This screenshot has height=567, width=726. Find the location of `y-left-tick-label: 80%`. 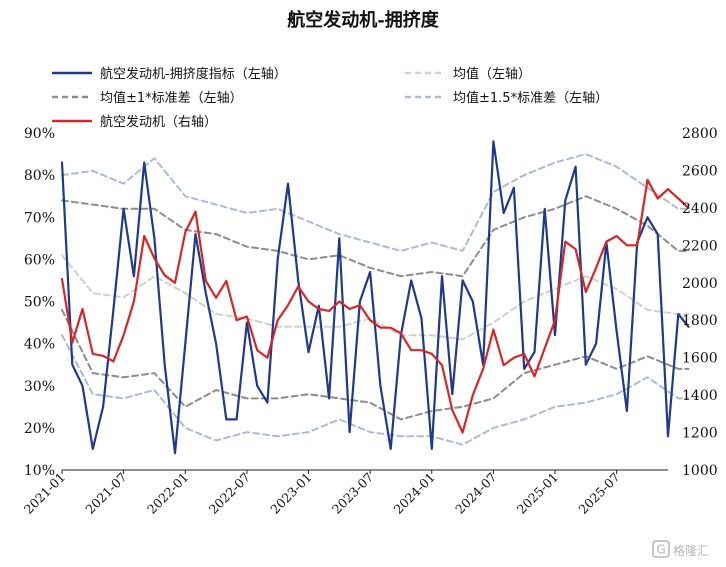

y-left-tick-label: 80% is located at coordinates (39, 176).